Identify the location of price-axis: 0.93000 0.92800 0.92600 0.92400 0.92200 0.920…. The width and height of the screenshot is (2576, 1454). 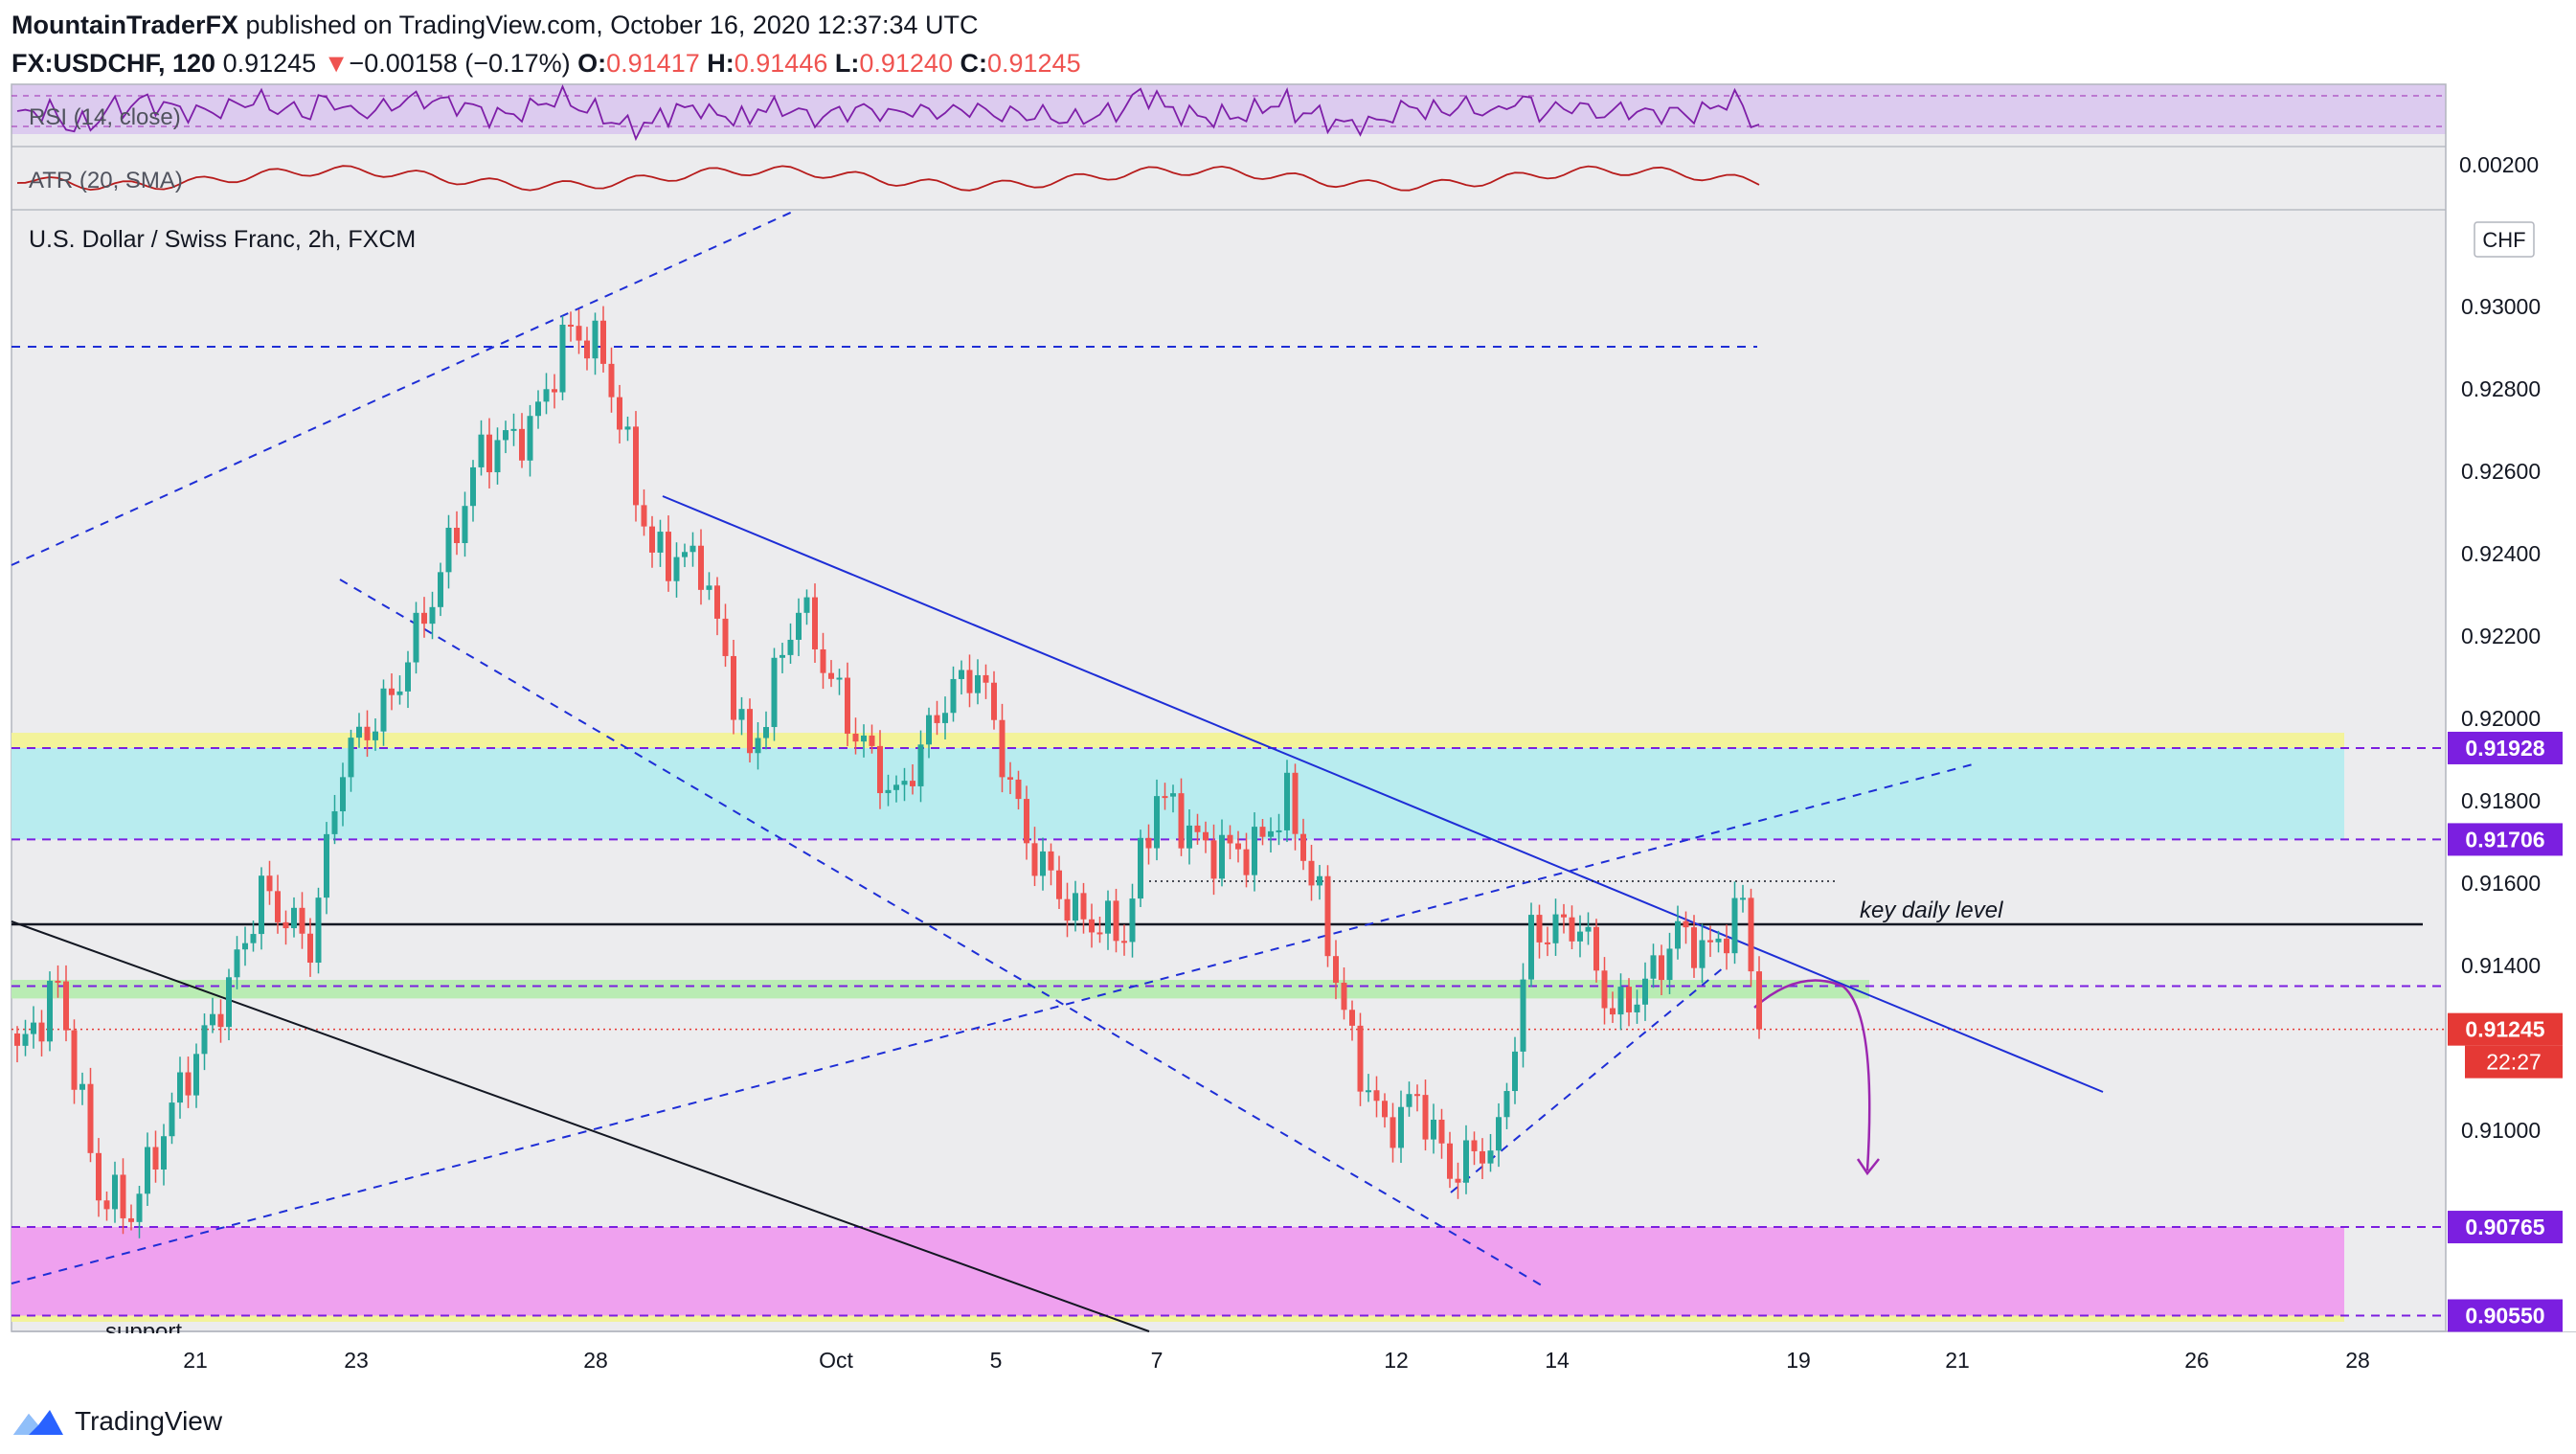
(2512, 771).